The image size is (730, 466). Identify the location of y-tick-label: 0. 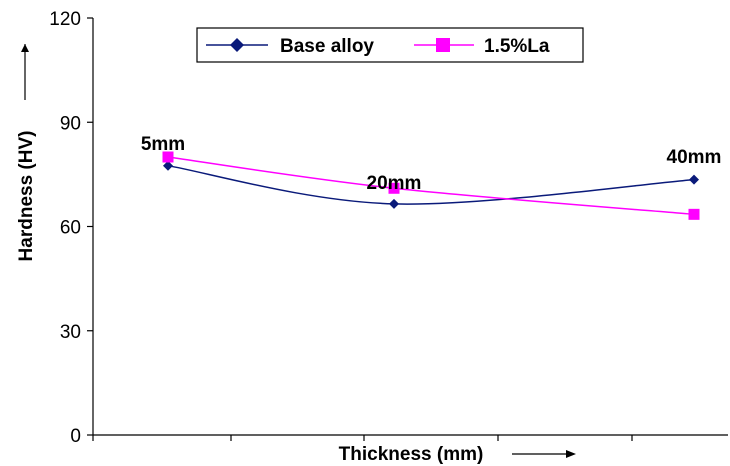
(75, 436).